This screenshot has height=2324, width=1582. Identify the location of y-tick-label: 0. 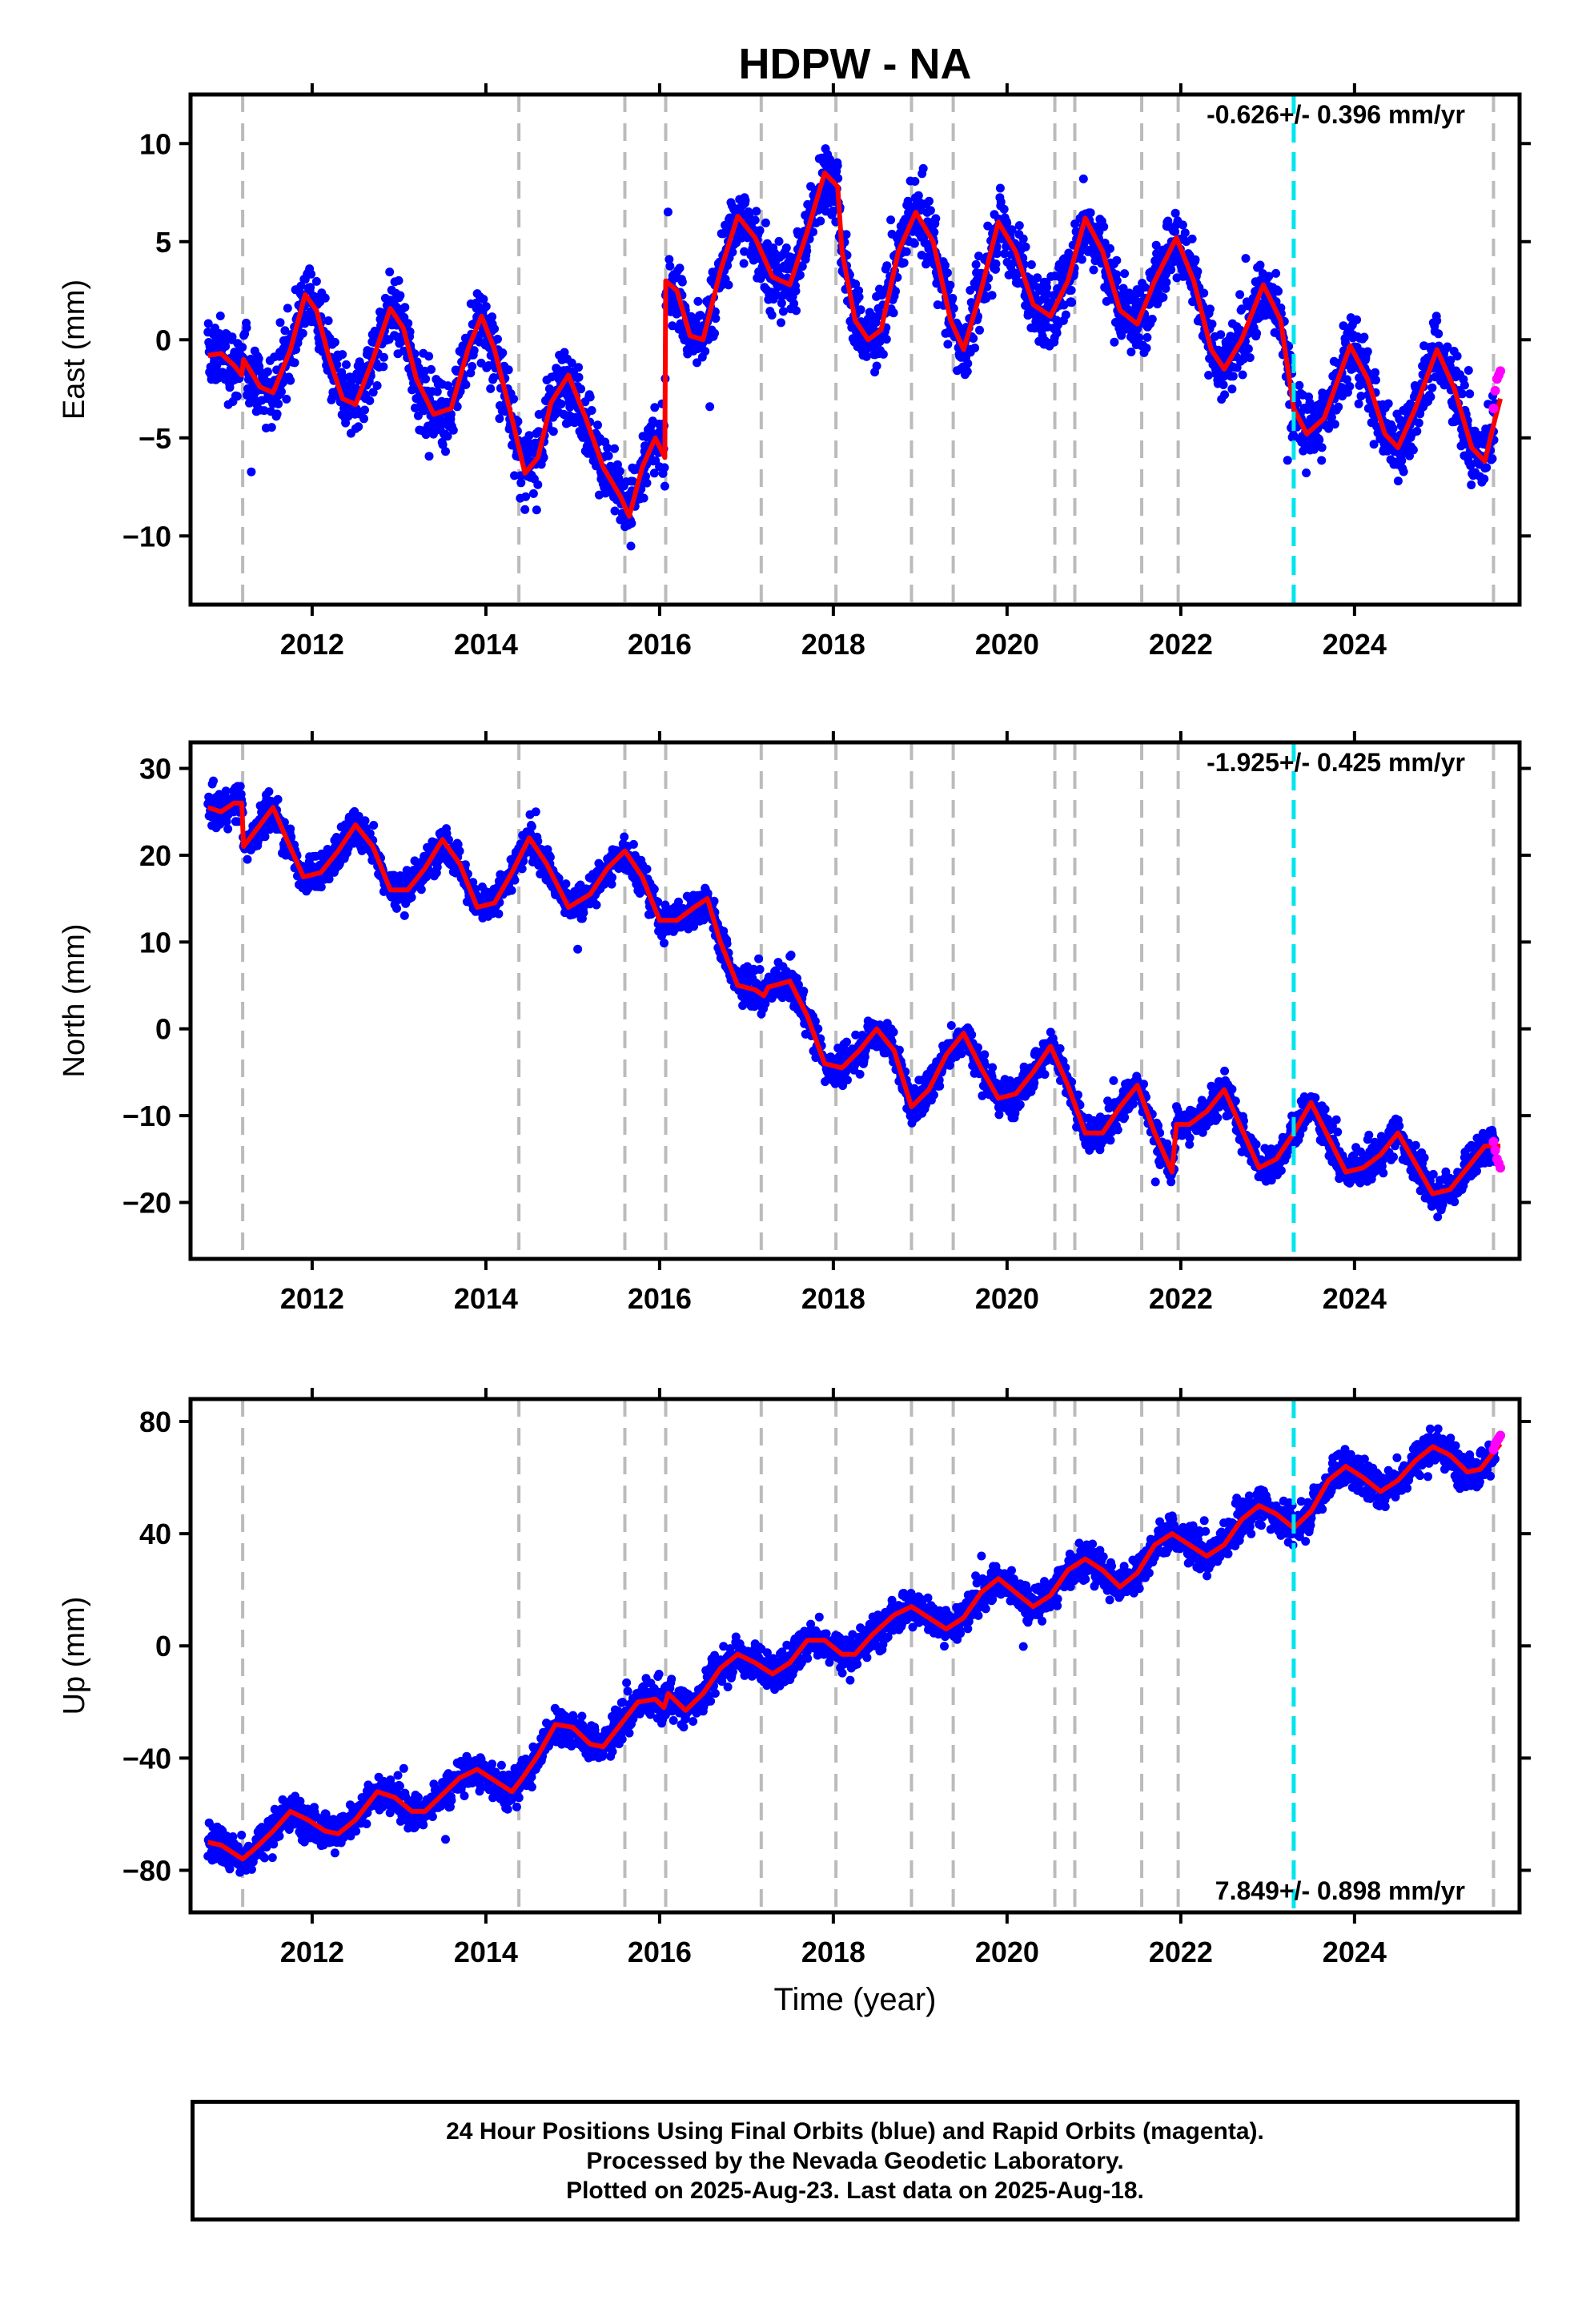
(163, 340).